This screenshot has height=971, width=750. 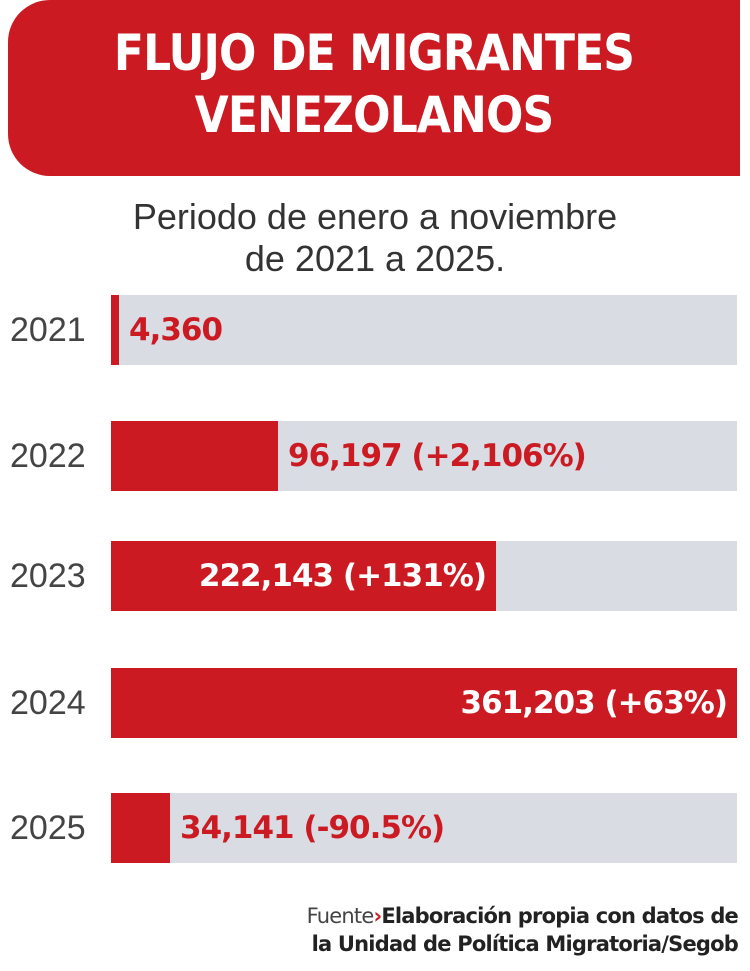 What do you see at coordinates (176, 330) in the screenshot?
I see `data-label: 4,360` at bounding box center [176, 330].